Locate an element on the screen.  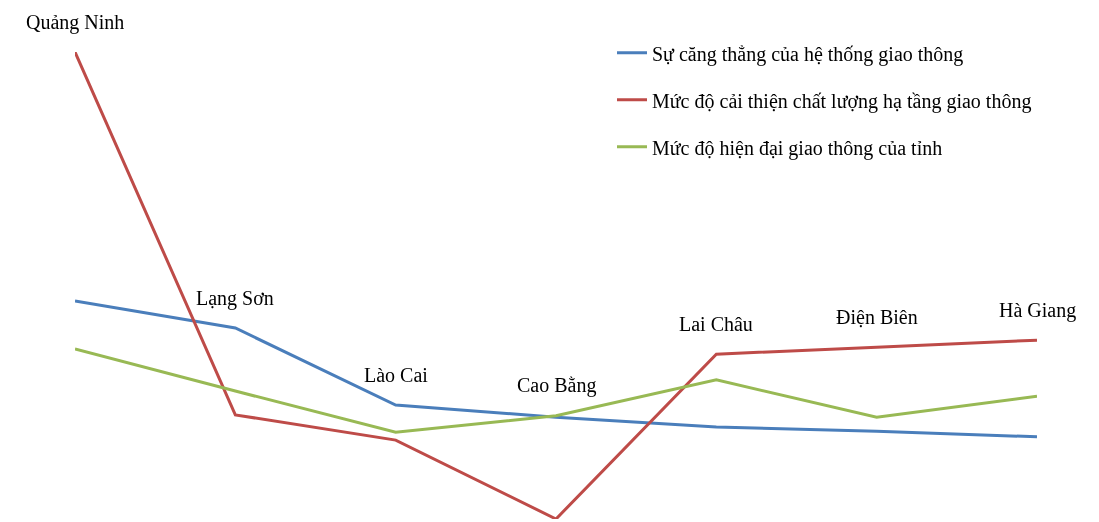
x-tick-label: Lào Cai is located at coordinates (396, 375).